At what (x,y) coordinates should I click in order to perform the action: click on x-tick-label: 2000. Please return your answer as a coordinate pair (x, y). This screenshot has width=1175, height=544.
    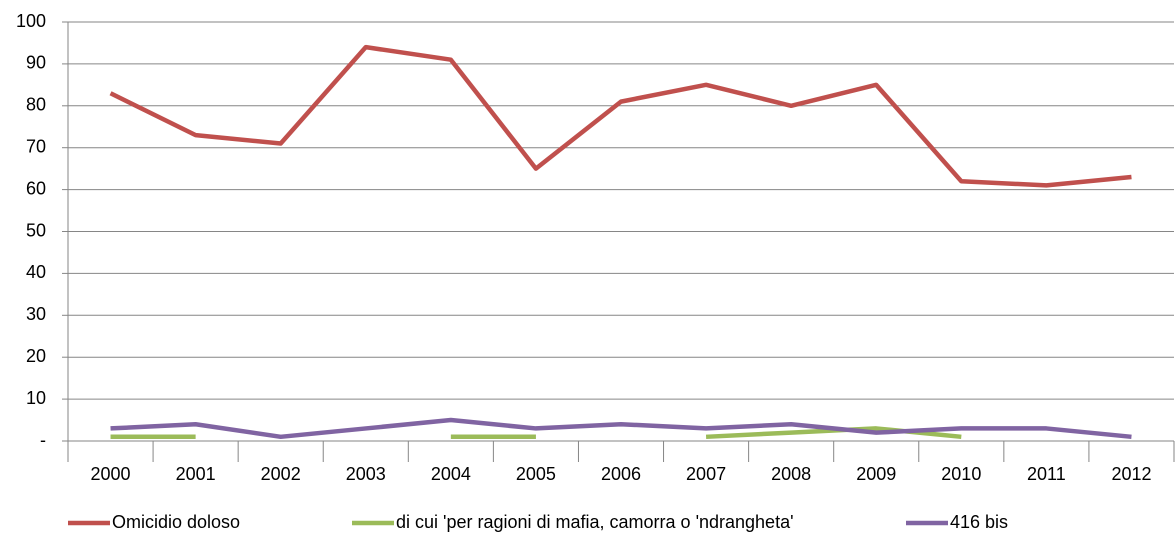
    Looking at the image, I should click on (111, 474).